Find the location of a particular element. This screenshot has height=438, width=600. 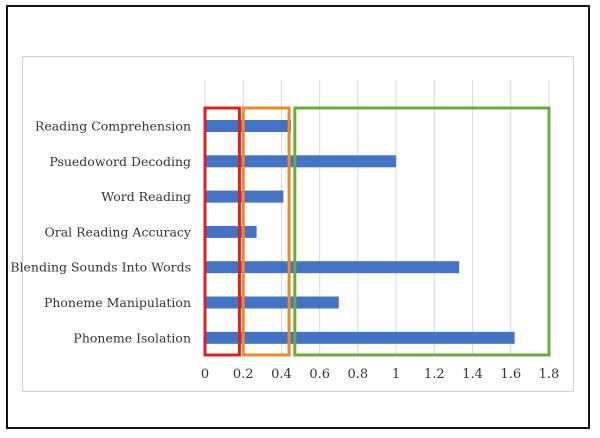

x-tick-label: 1.2 is located at coordinates (434, 374).